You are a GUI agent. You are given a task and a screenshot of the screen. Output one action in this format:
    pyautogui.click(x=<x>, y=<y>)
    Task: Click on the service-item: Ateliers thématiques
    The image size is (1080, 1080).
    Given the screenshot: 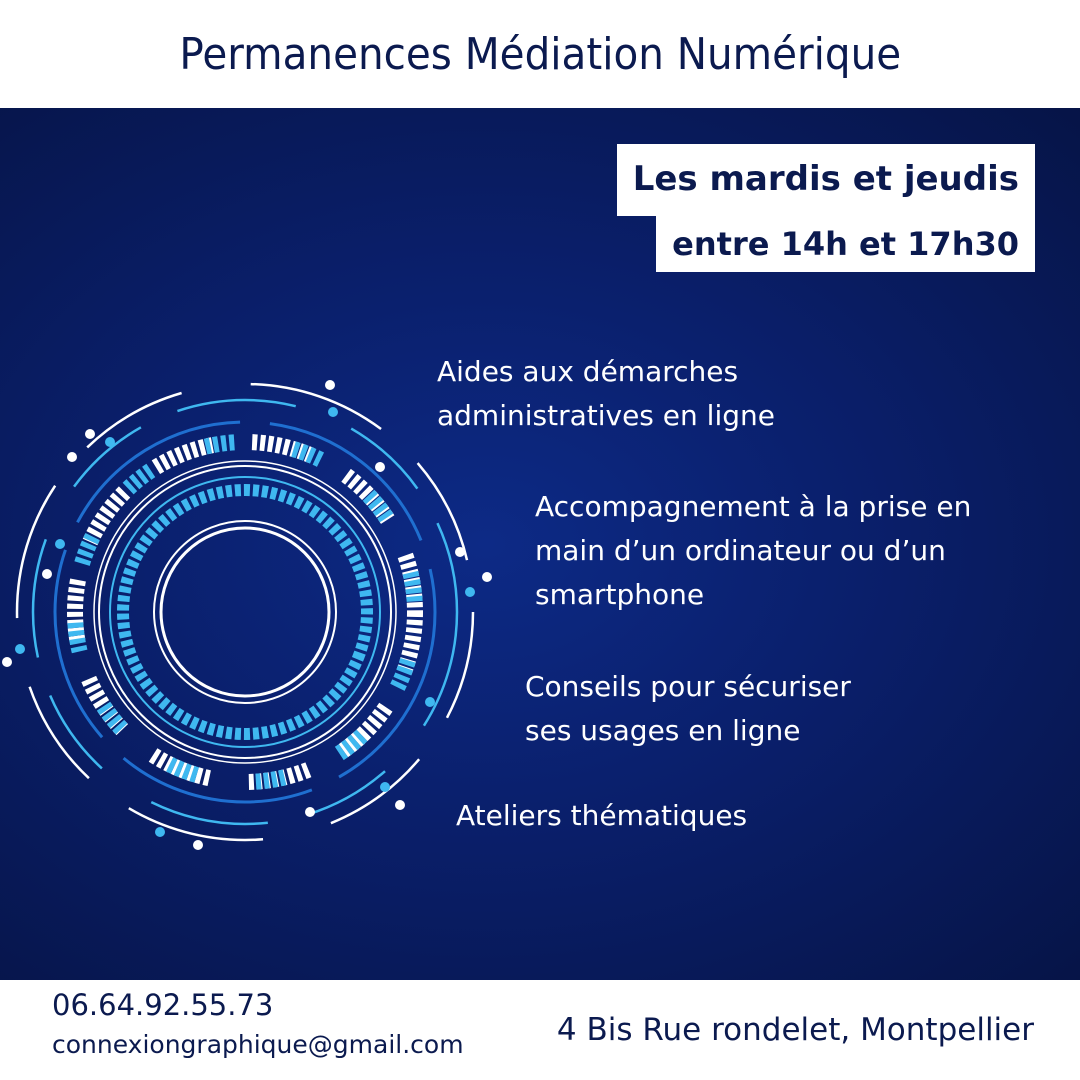 What is the action you would take?
    pyautogui.click(x=601, y=816)
    